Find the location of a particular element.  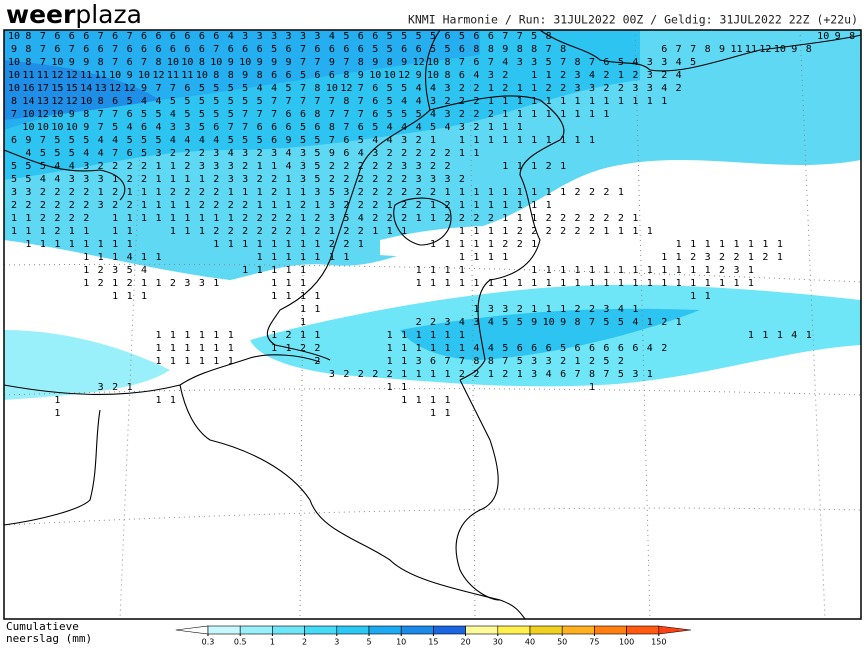

legend-swatch is located at coordinates (385, 630).